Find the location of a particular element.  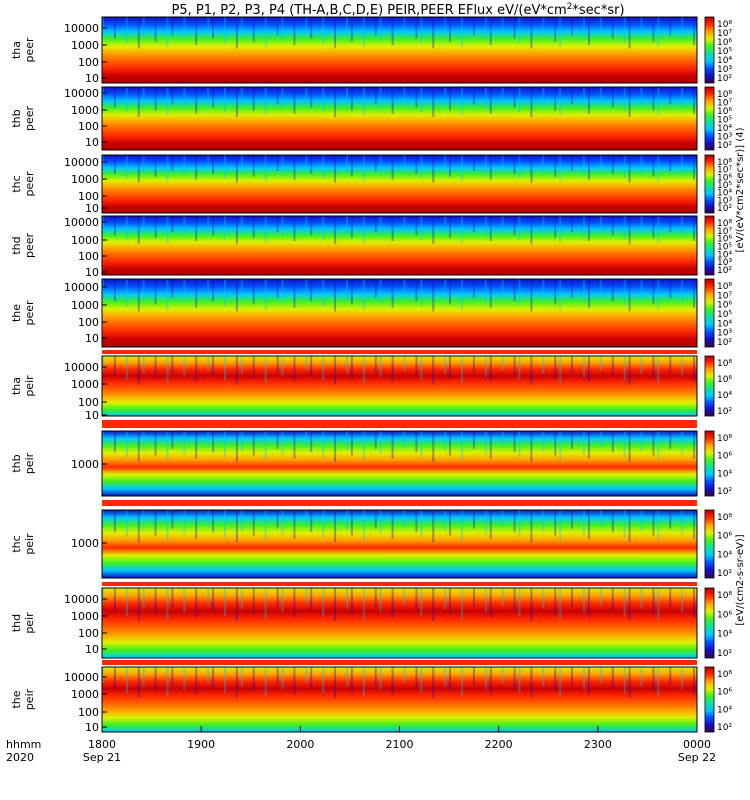

panel-frame-thc-peir is located at coordinates (399, 544).